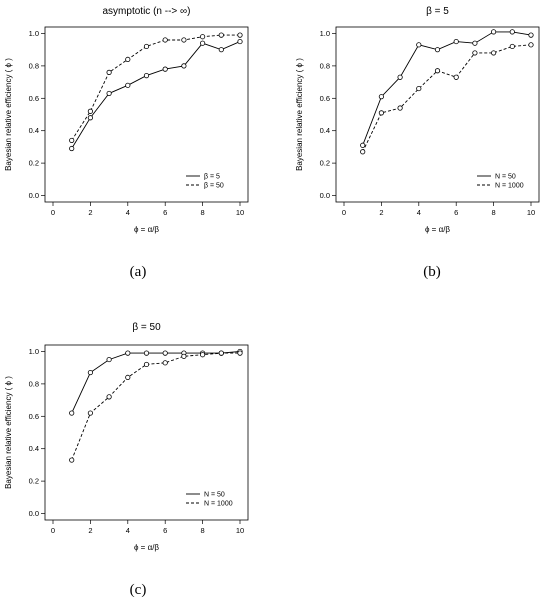  What do you see at coordinates (437, 11) in the screenshot?
I see `chart-title: β = 5` at bounding box center [437, 11].